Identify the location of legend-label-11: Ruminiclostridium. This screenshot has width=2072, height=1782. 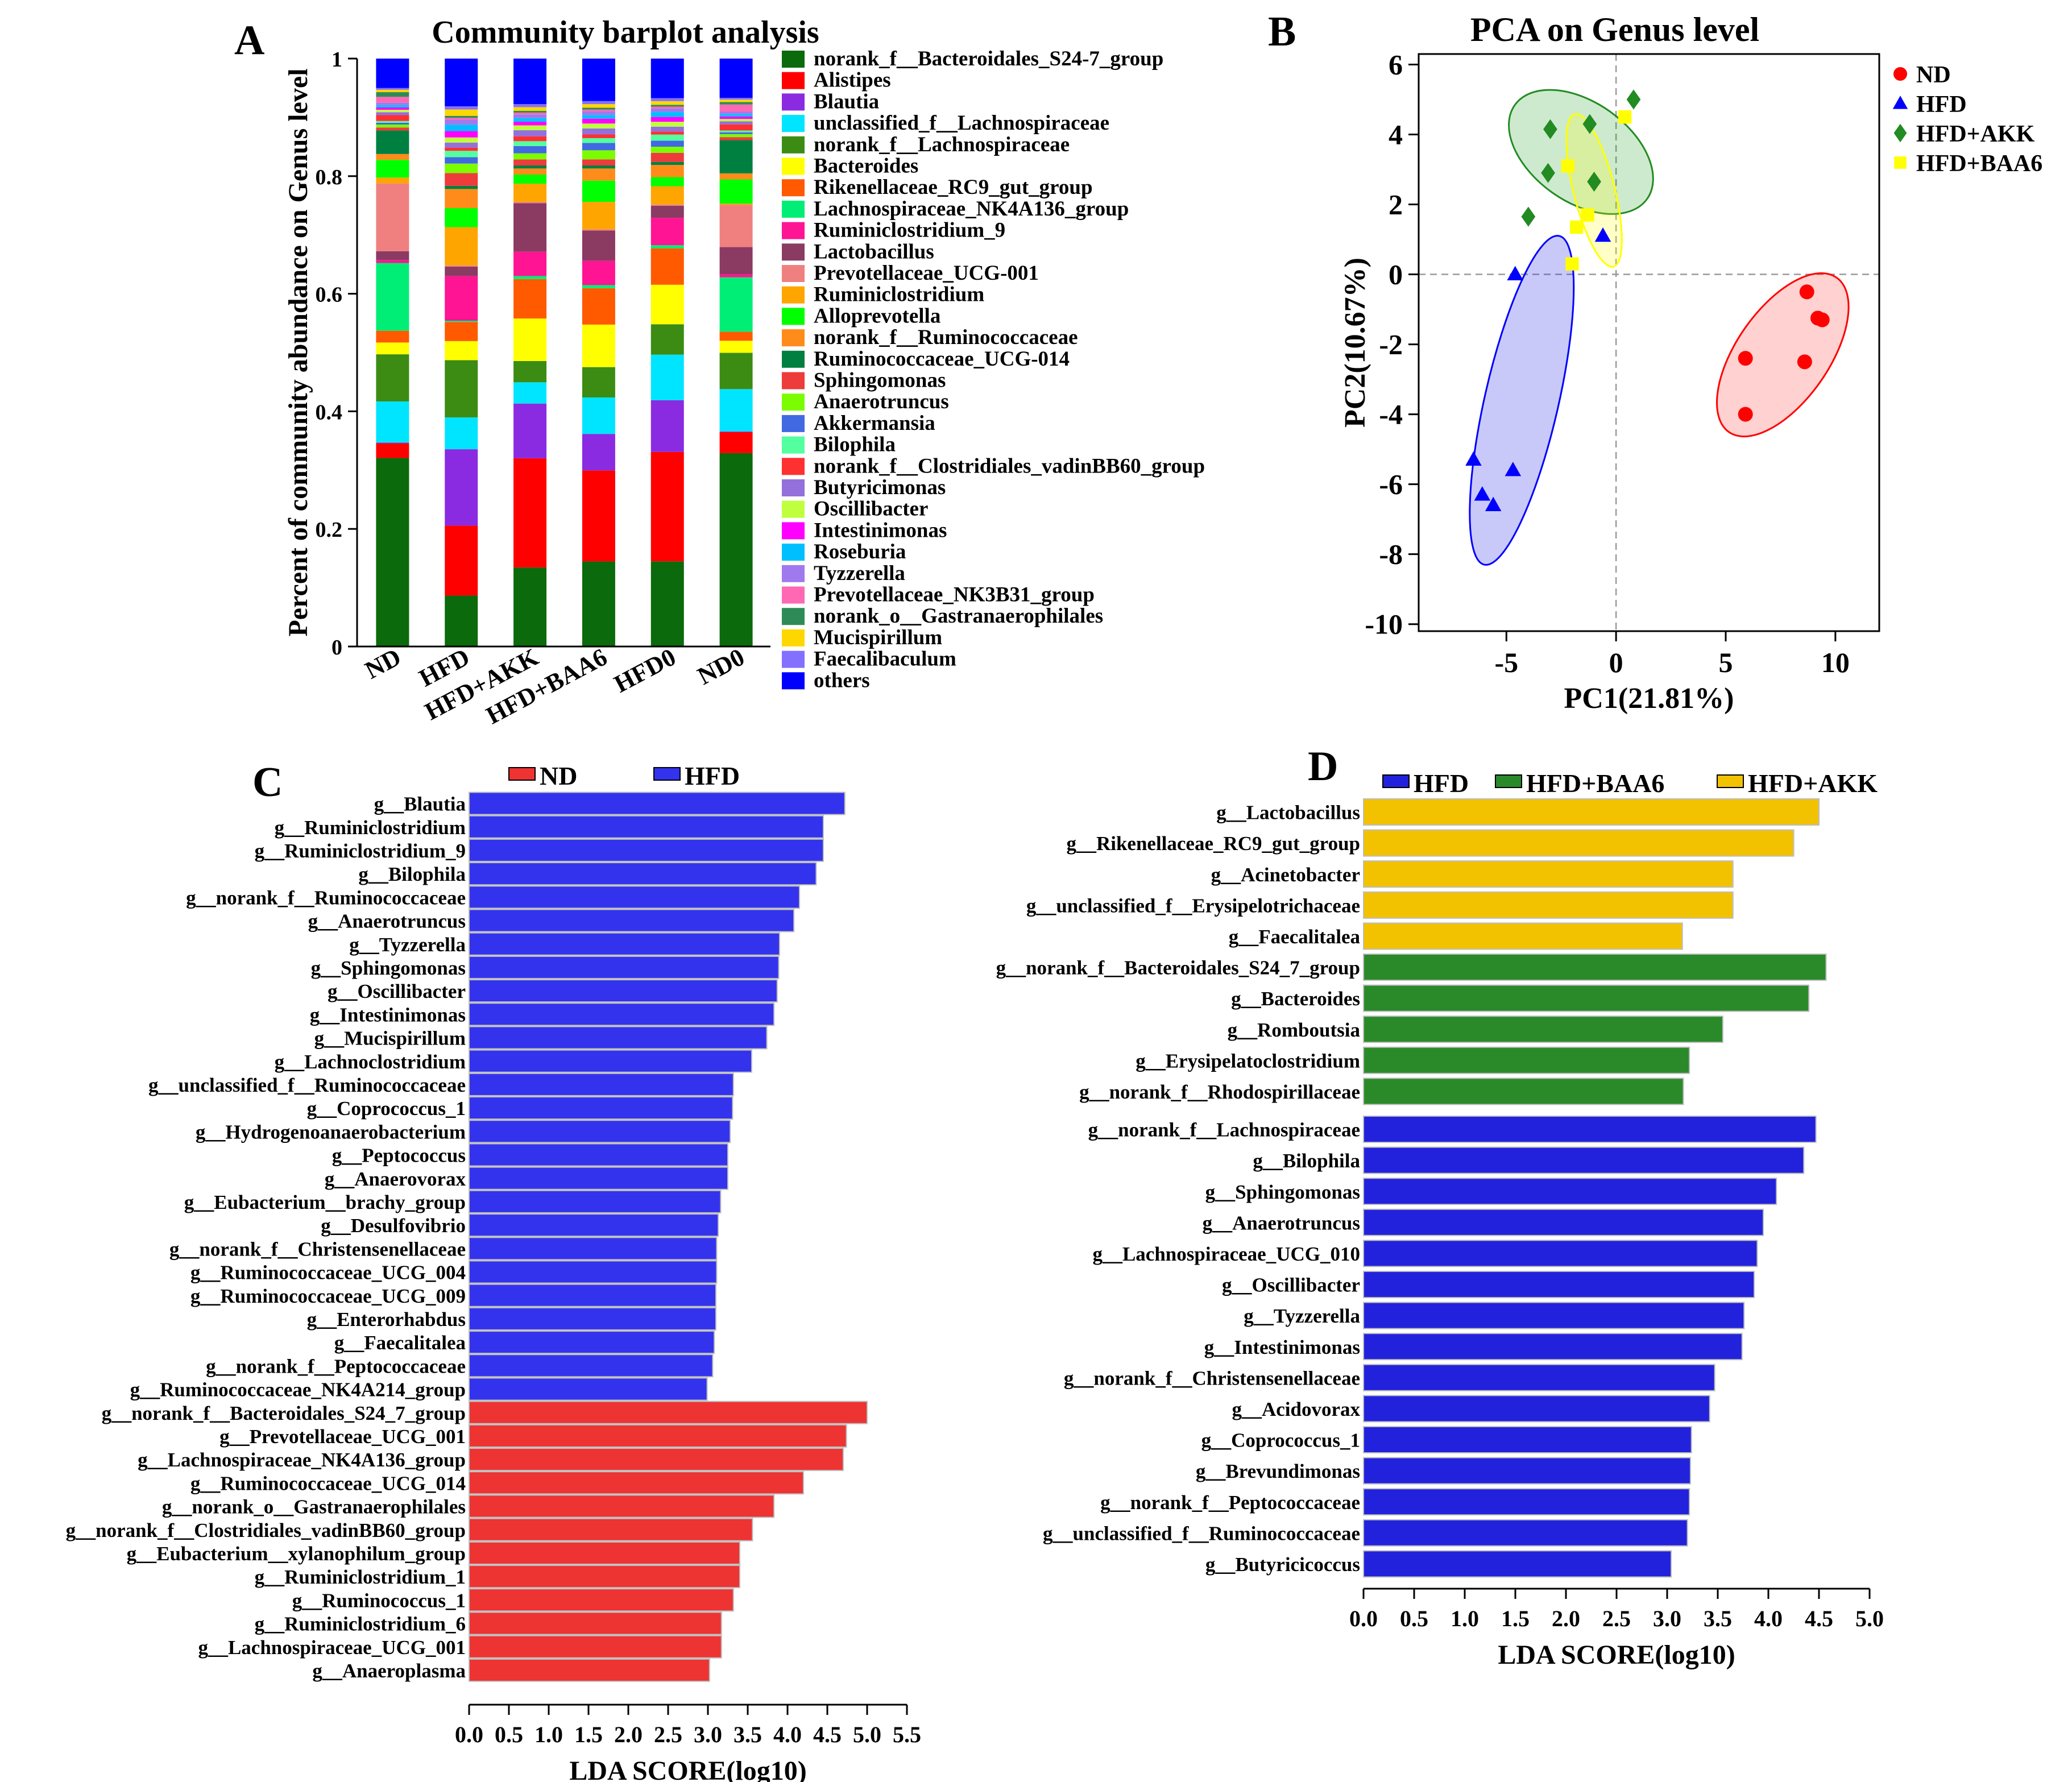
(899, 295).